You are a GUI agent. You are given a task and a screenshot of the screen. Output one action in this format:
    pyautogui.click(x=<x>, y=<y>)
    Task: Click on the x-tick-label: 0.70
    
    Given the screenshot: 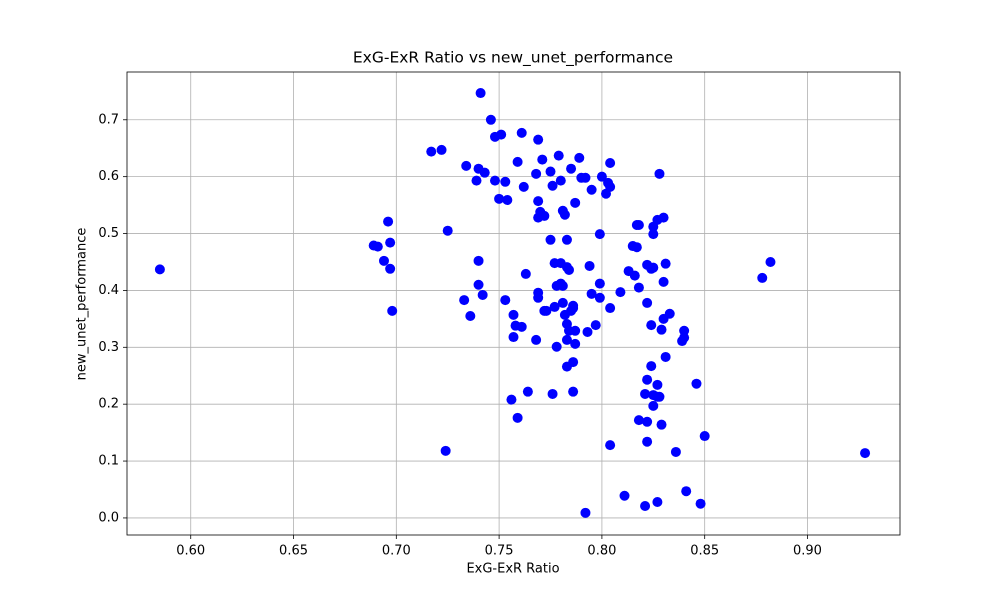 What is the action you would take?
    pyautogui.click(x=396, y=551)
    